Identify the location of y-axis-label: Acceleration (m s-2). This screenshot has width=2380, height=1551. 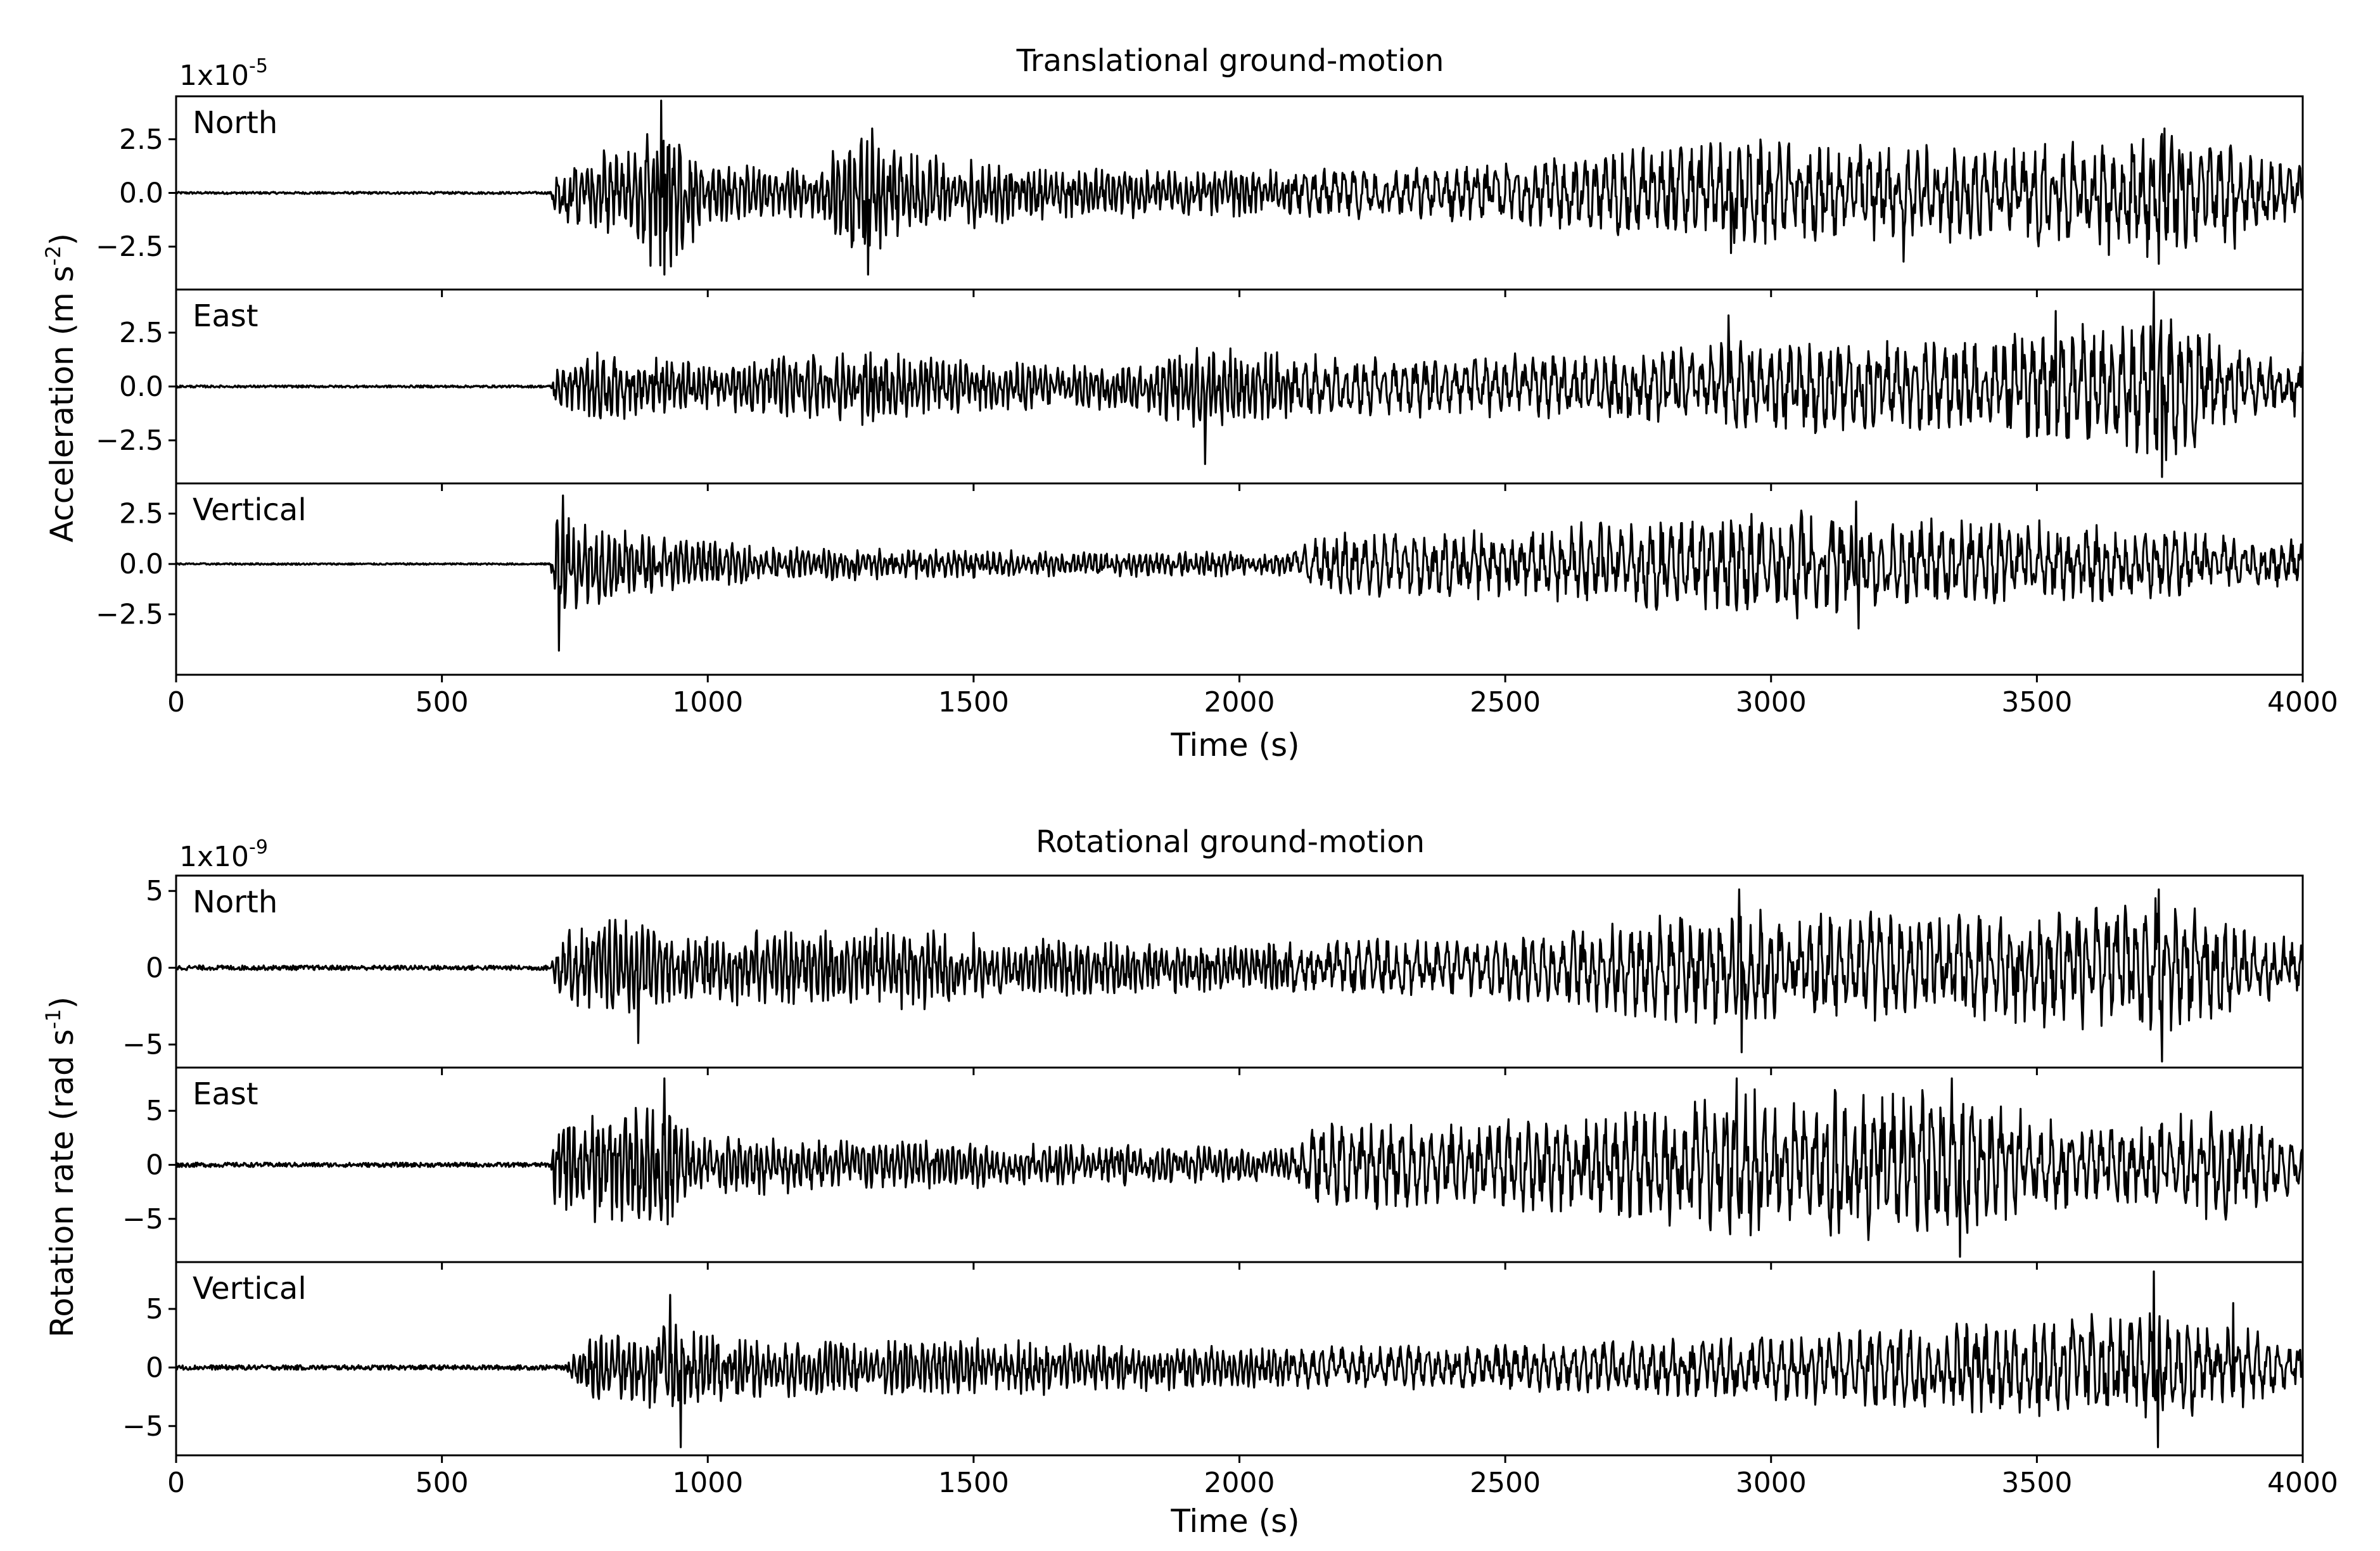
(60, 387).